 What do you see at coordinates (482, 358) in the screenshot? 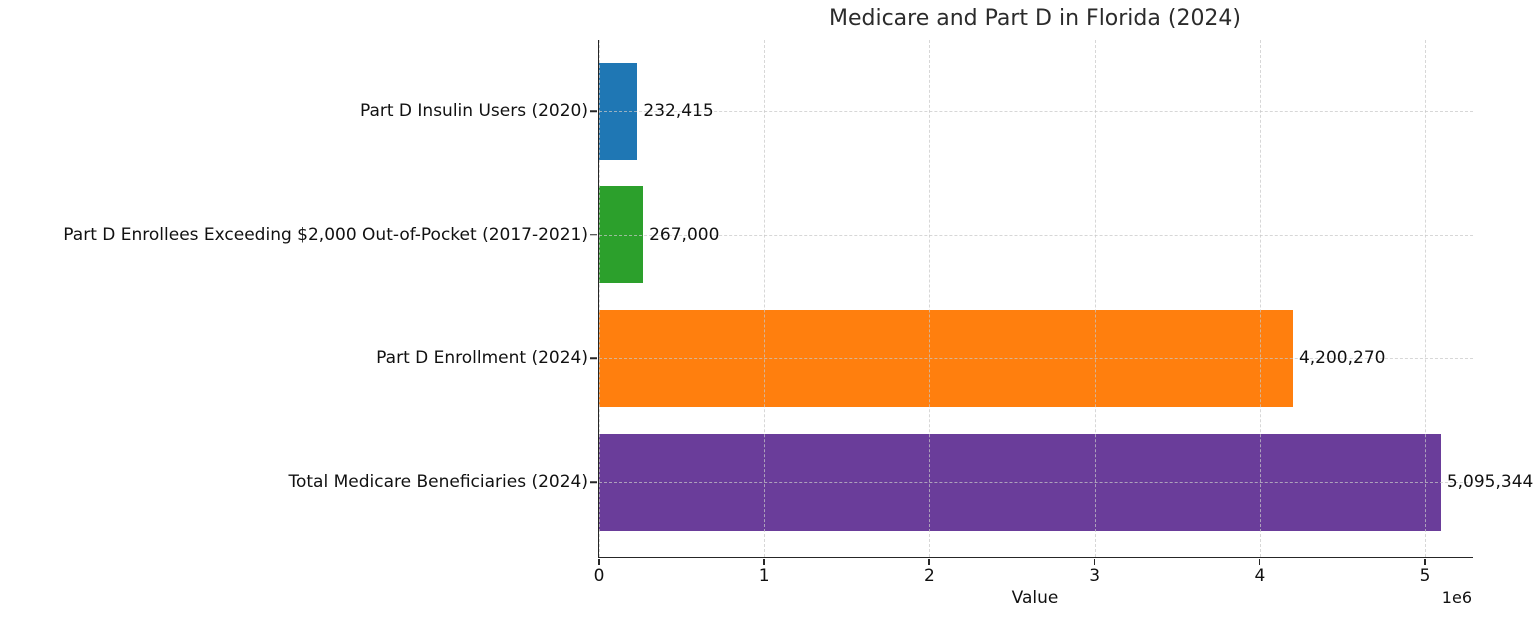
I see `category-label: Part D Enrollment (2024)` at bounding box center [482, 358].